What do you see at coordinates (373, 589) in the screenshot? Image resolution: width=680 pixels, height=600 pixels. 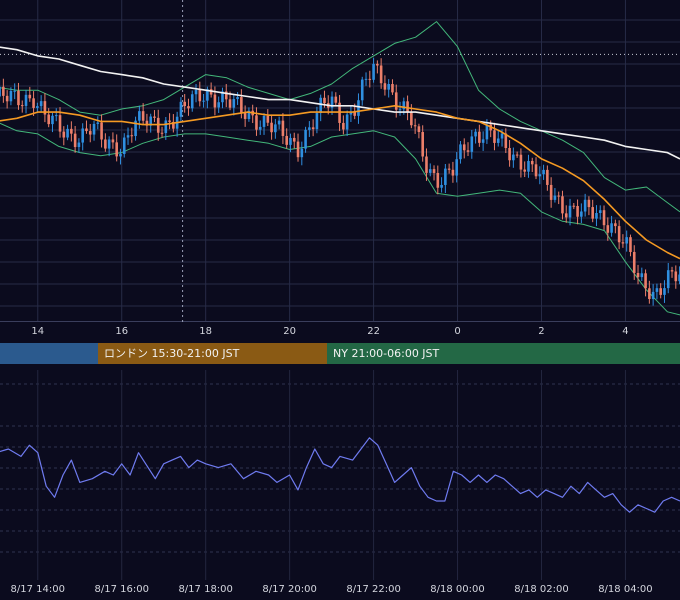 I see `x-tick-label: 8/17 22:00` at bounding box center [373, 589].